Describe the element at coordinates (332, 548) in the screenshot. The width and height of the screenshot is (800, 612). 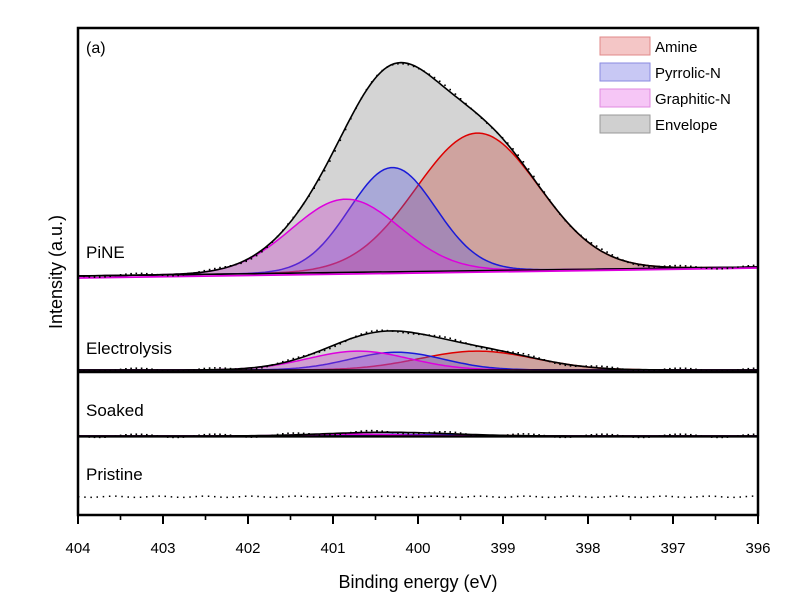
I see `x-tick-label: 401` at that location.